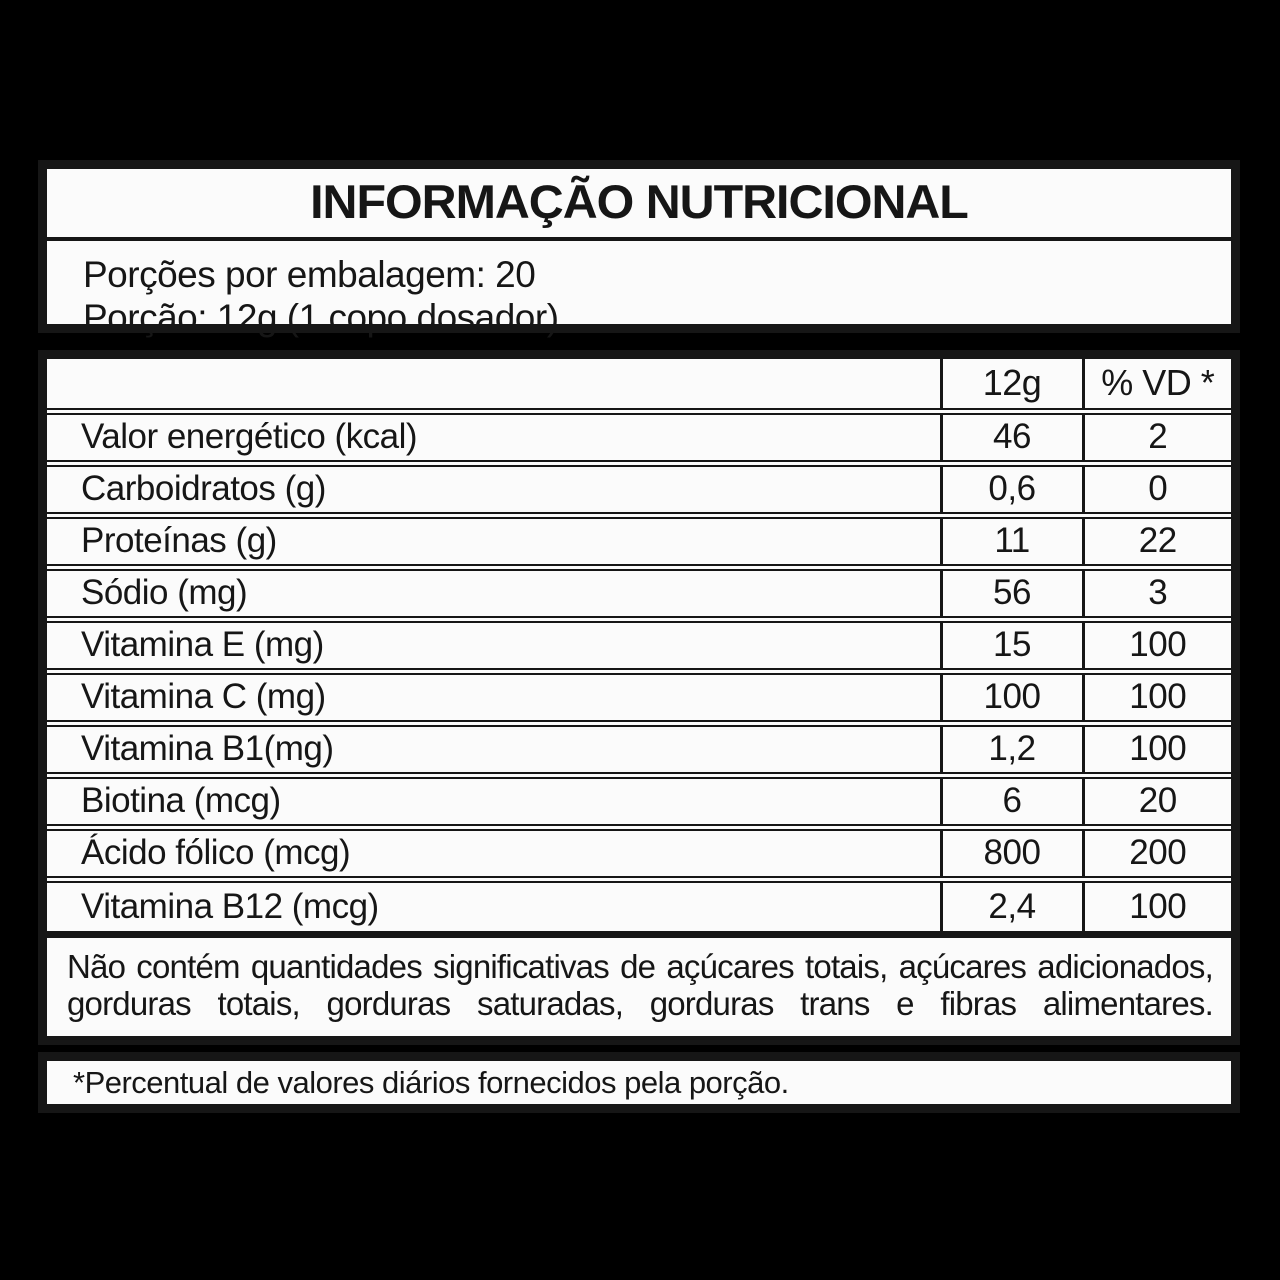 The height and width of the screenshot is (1280, 1280). Describe the element at coordinates (639, 934) in the screenshot. I see `table-bottom-rule` at that location.